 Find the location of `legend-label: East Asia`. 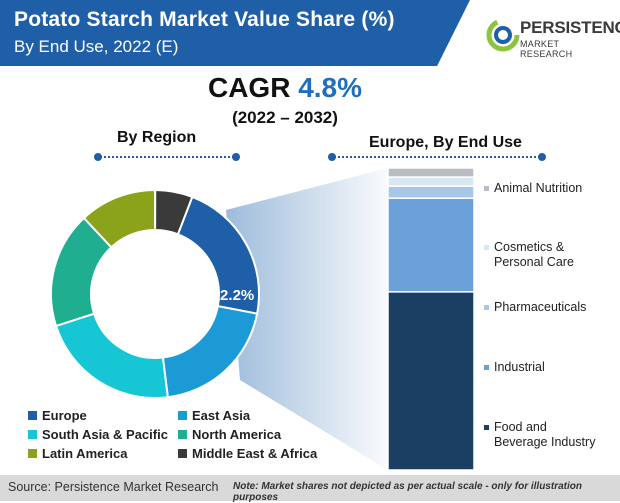

legend-label: East Asia is located at coordinates (221, 415).